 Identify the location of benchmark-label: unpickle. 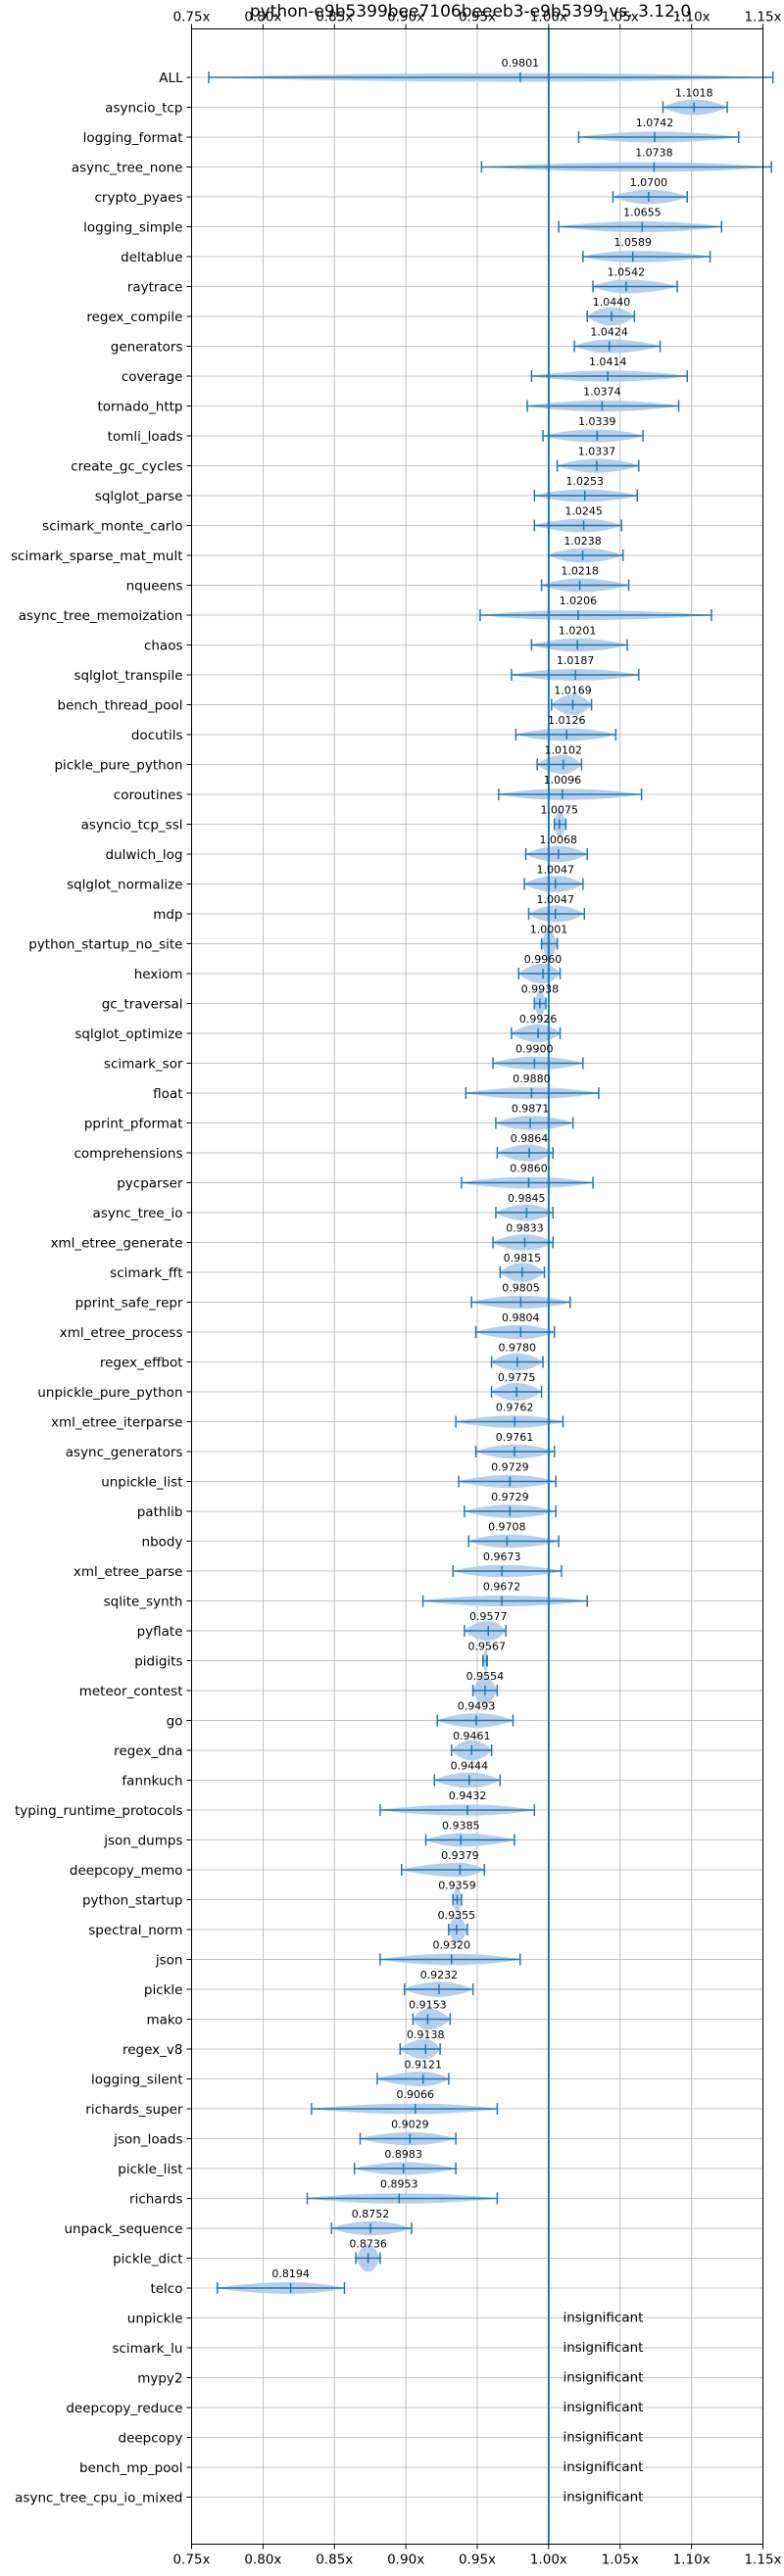
(155, 2319).